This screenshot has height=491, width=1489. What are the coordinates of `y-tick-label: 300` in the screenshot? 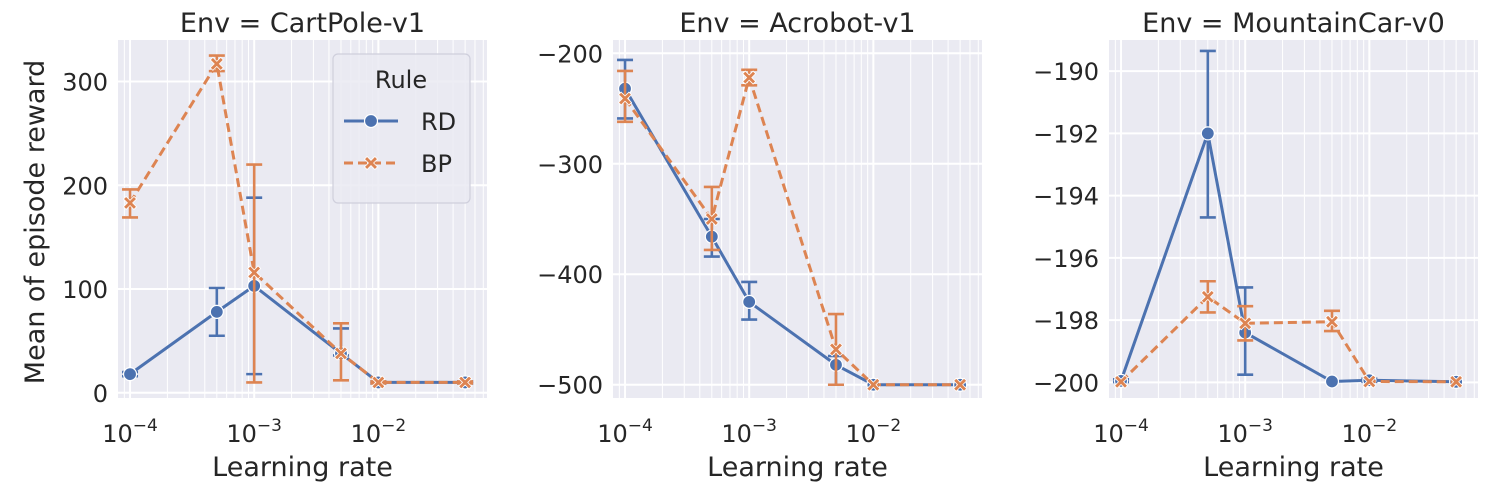 It's located at (85, 83).